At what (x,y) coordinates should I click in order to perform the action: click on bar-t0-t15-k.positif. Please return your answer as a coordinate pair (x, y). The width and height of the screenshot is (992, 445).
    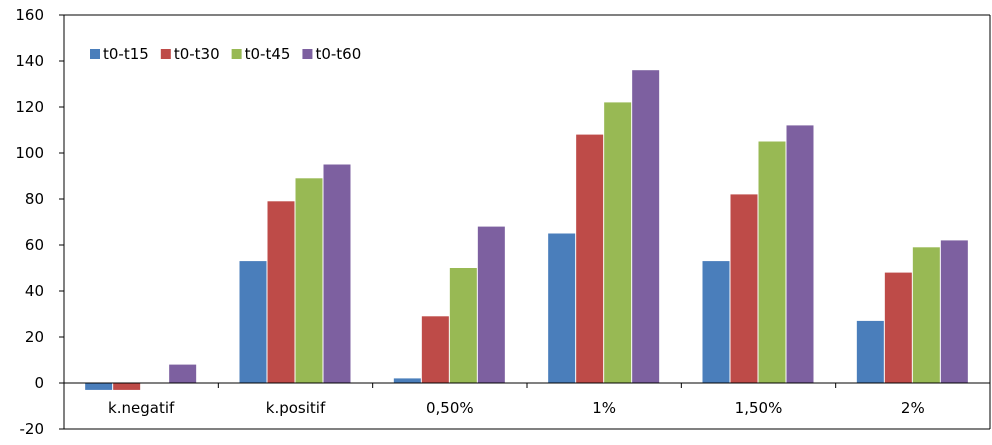
    Looking at the image, I should click on (253, 322).